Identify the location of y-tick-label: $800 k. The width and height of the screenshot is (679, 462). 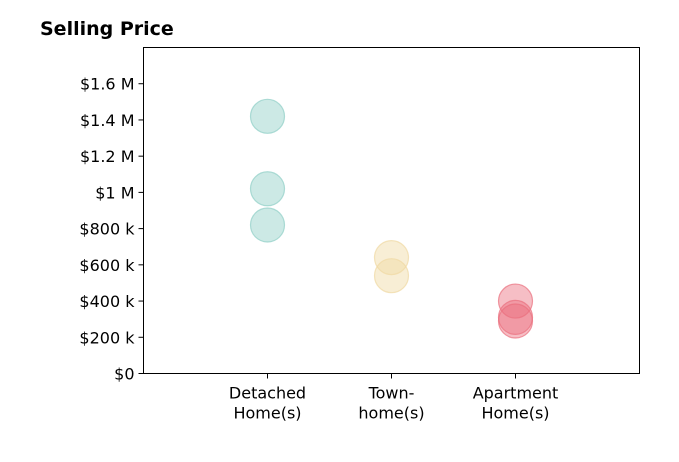
(107, 229).